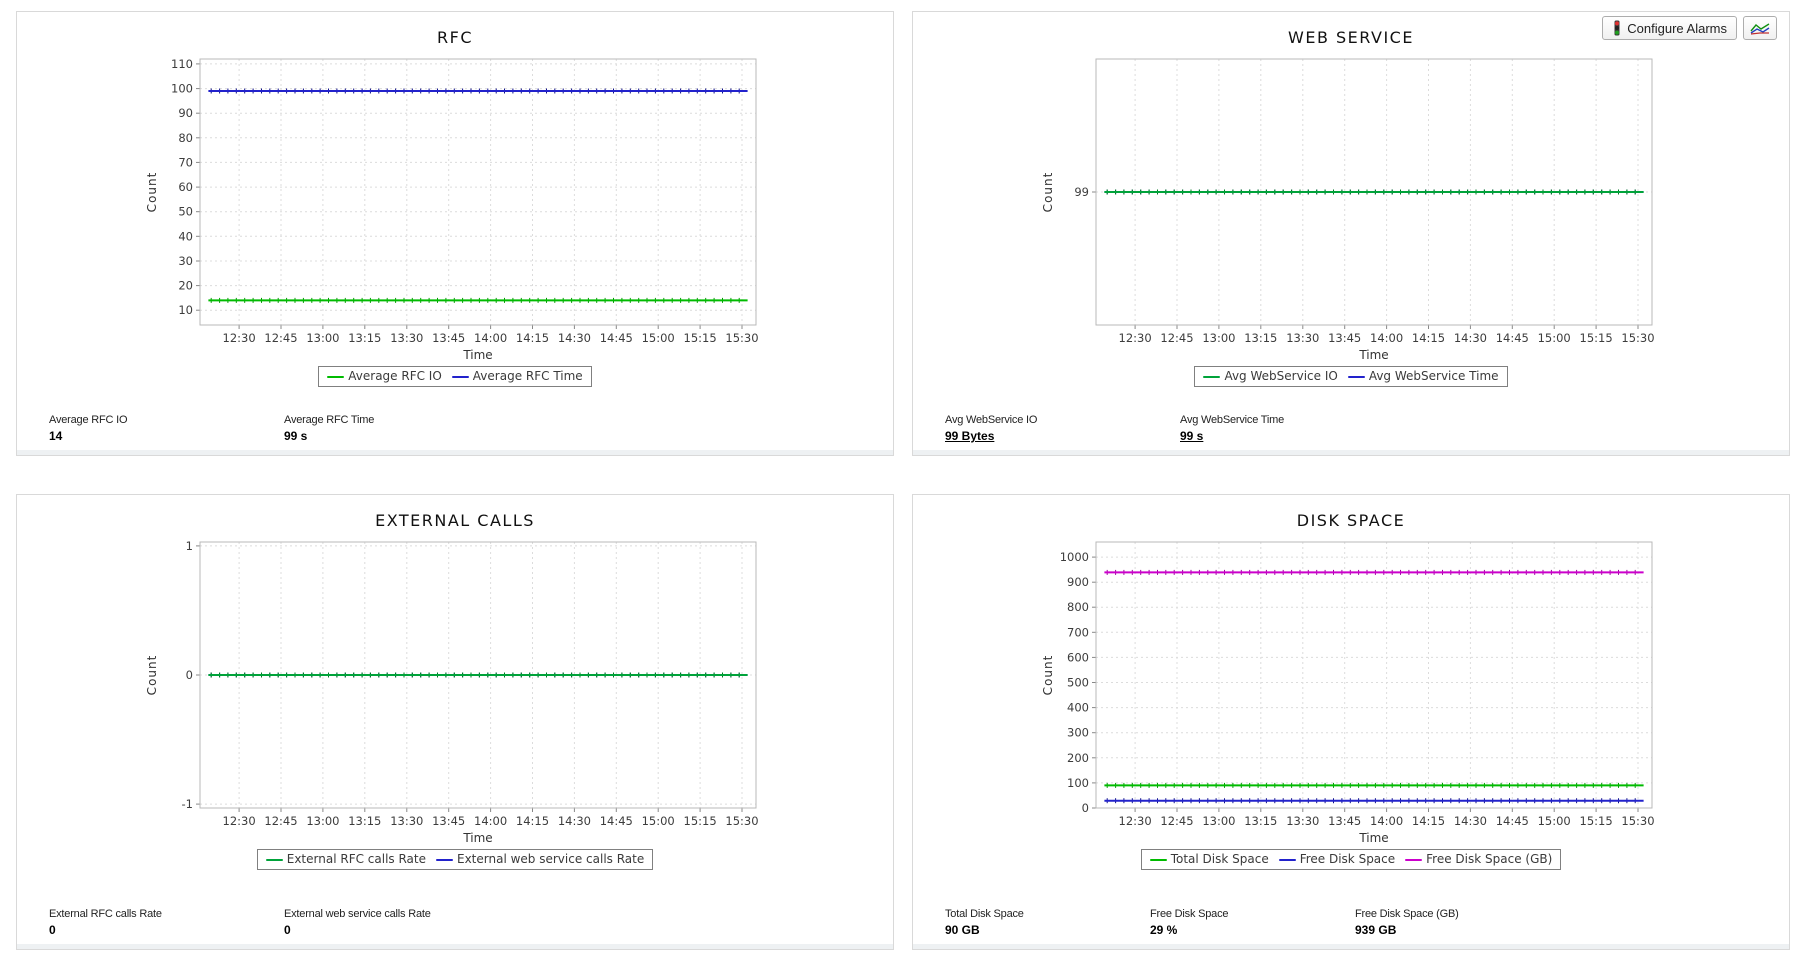 The height and width of the screenshot is (953, 1804). I want to click on legend-label: Average RFC Time, so click(527, 376).